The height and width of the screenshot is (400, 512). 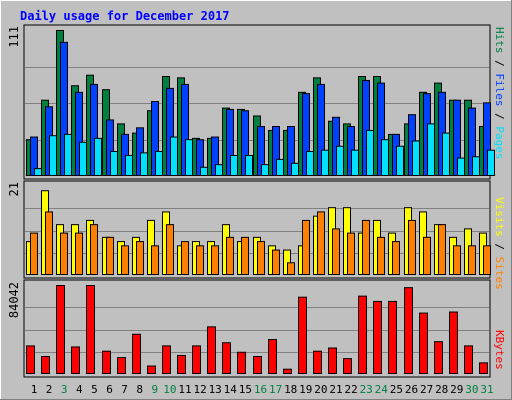 What do you see at coordinates (366, 389) in the screenshot?
I see `x-tick-label-day-23: 23` at bounding box center [366, 389].